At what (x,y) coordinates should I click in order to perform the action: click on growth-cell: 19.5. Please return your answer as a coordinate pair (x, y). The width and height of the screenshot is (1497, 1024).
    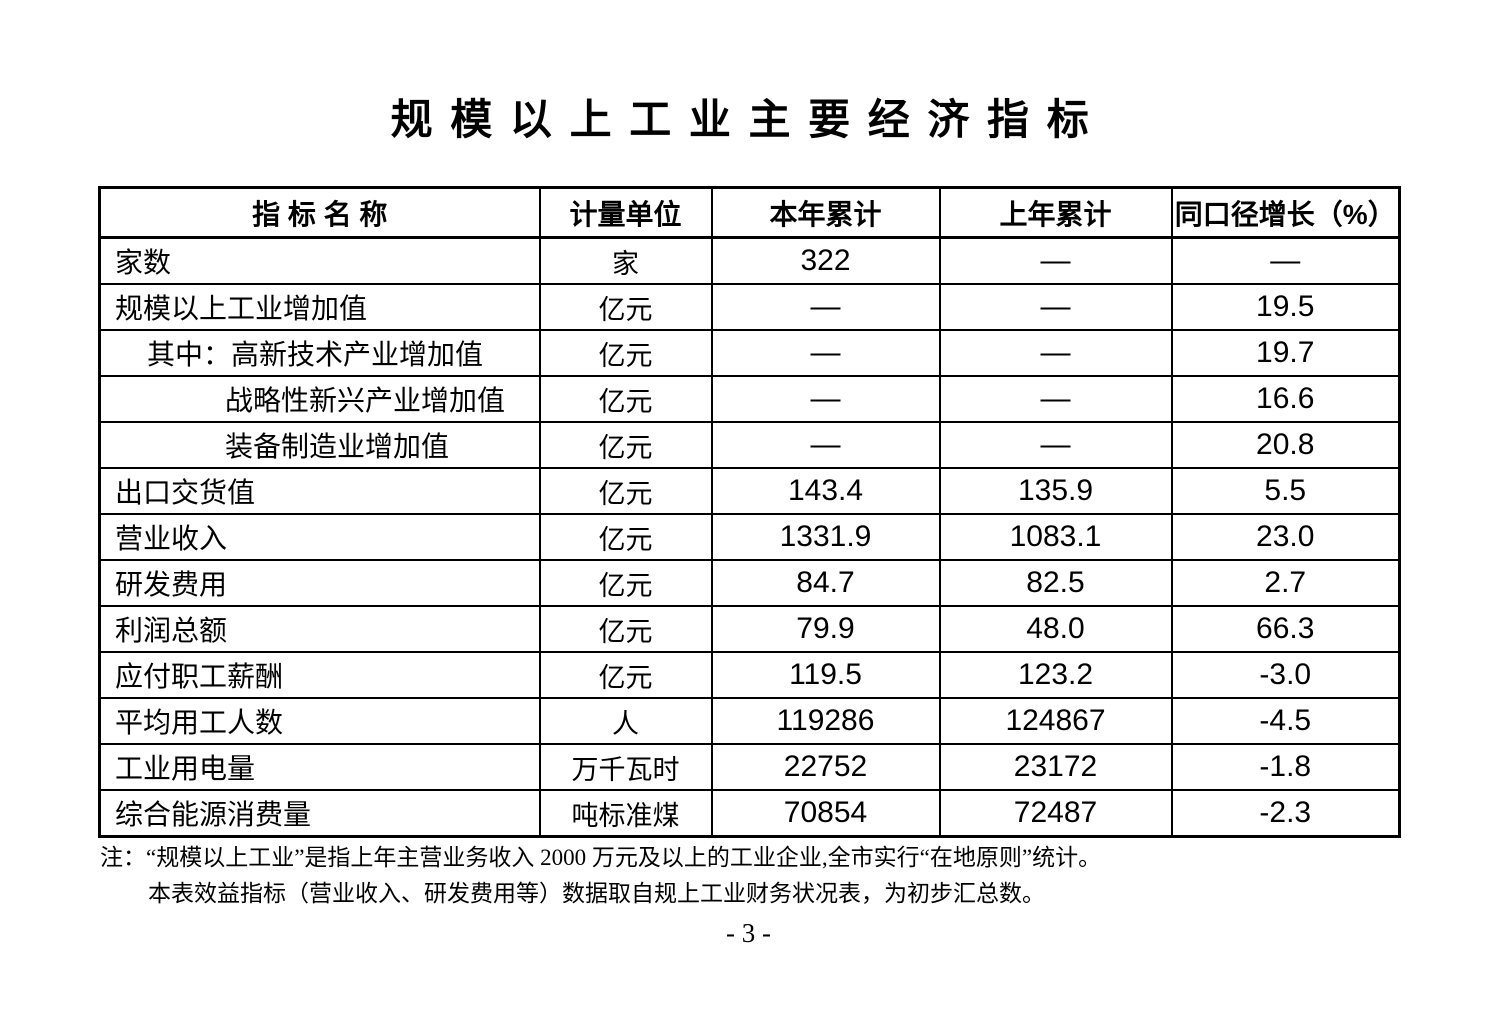
    Looking at the image, I should click on (1285, 307).